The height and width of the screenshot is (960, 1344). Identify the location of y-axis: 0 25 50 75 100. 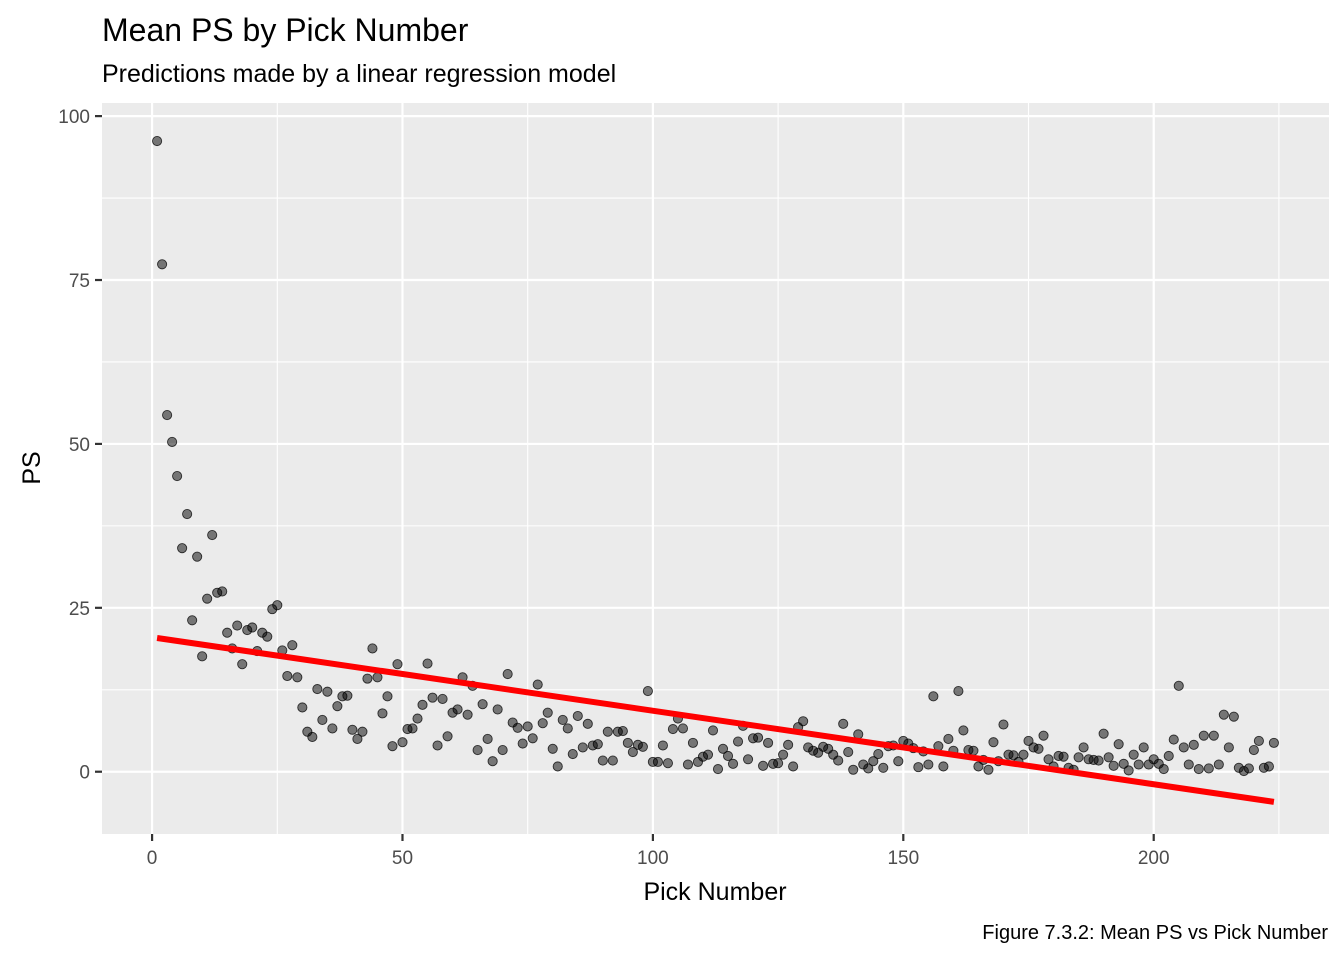
(80, 445).